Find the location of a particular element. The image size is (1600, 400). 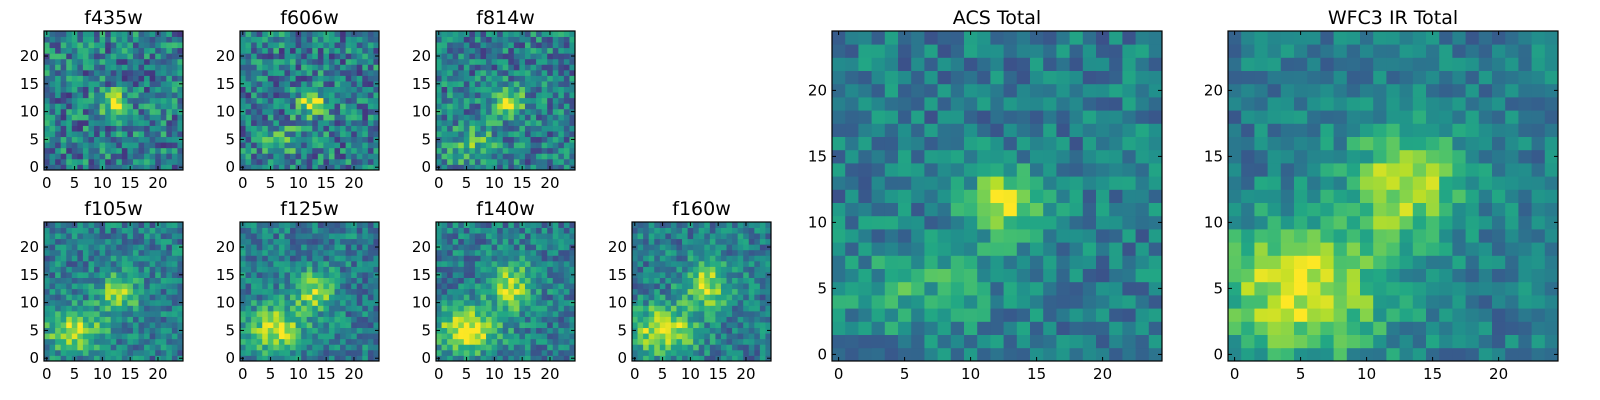

x-tick-label: 5 is located at coordinates (663, 374).